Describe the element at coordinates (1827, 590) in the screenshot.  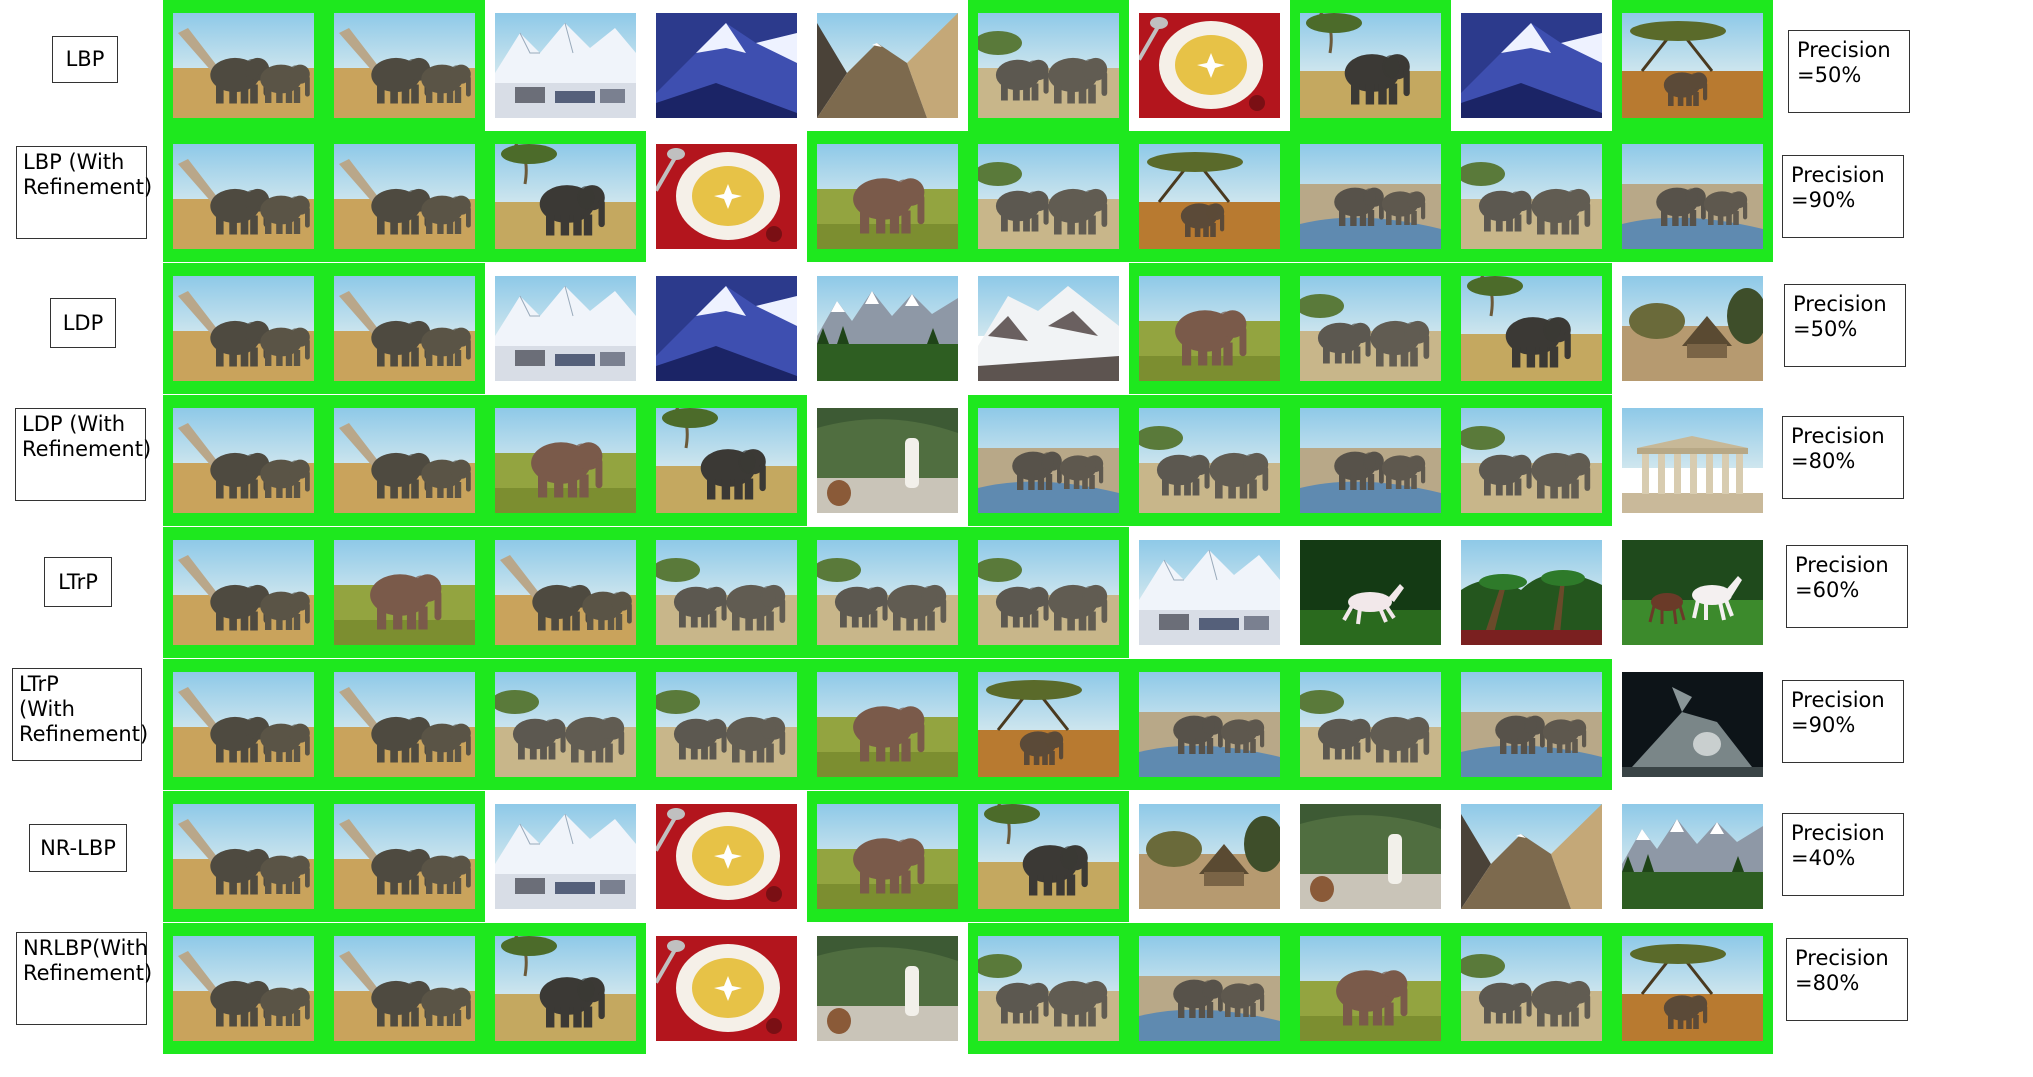
I see `precision-value: =60%` at that location.